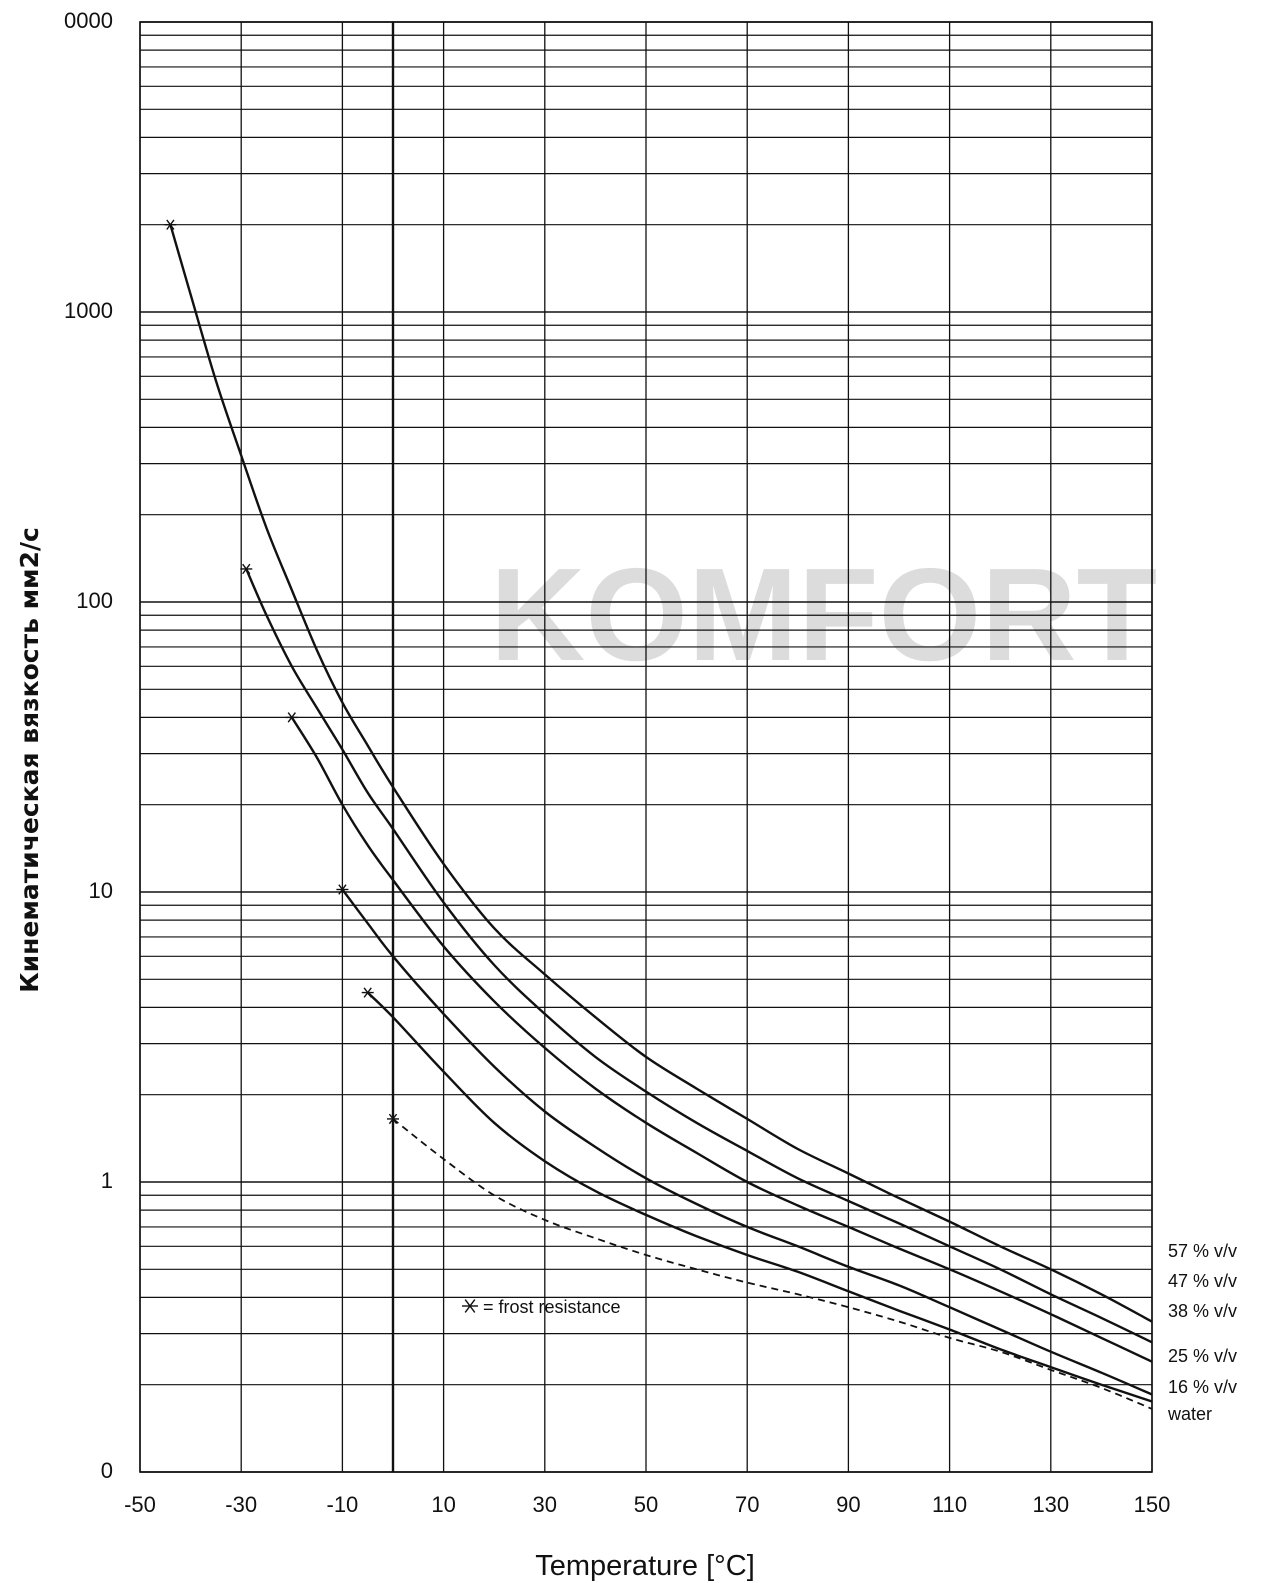 The height and width of the screenshot is (1583, 1273). I want to click on x-tick-label: -10, so click(343, 1504).